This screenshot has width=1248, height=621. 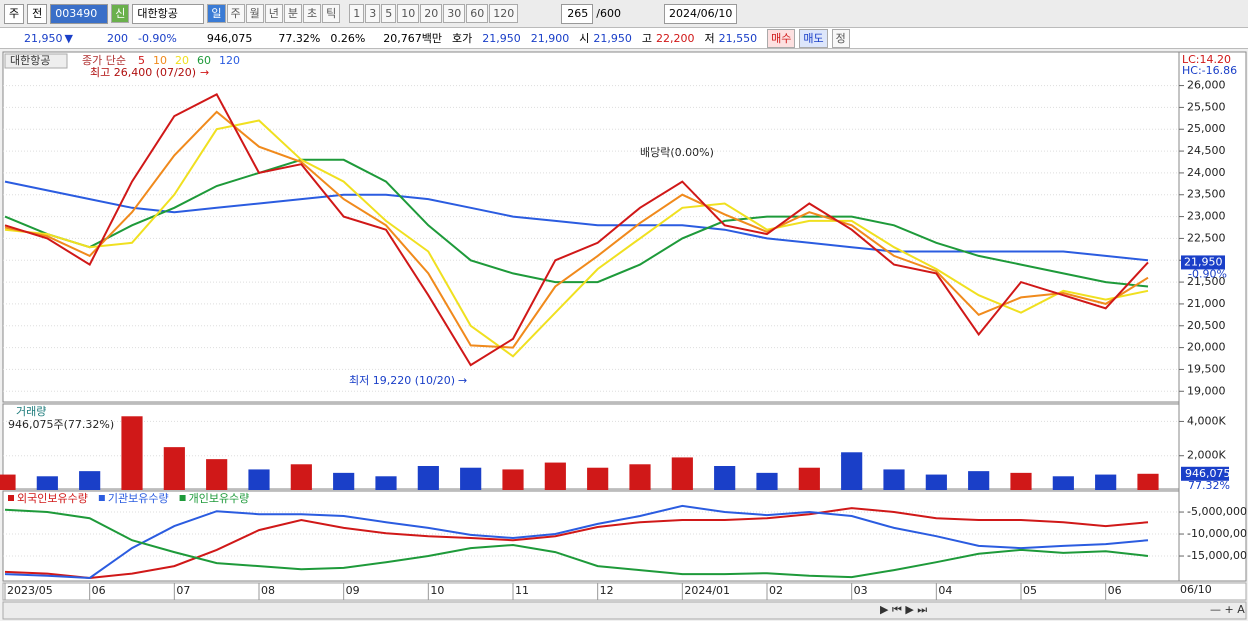 I want to click on correct-button: 정, so click(x=840, y=38).